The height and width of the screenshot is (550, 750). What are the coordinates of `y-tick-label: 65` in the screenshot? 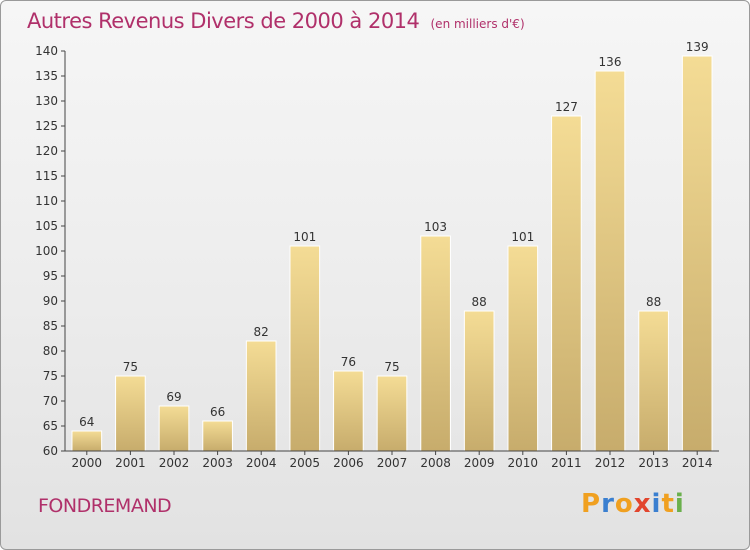 It's located at (50, 426).